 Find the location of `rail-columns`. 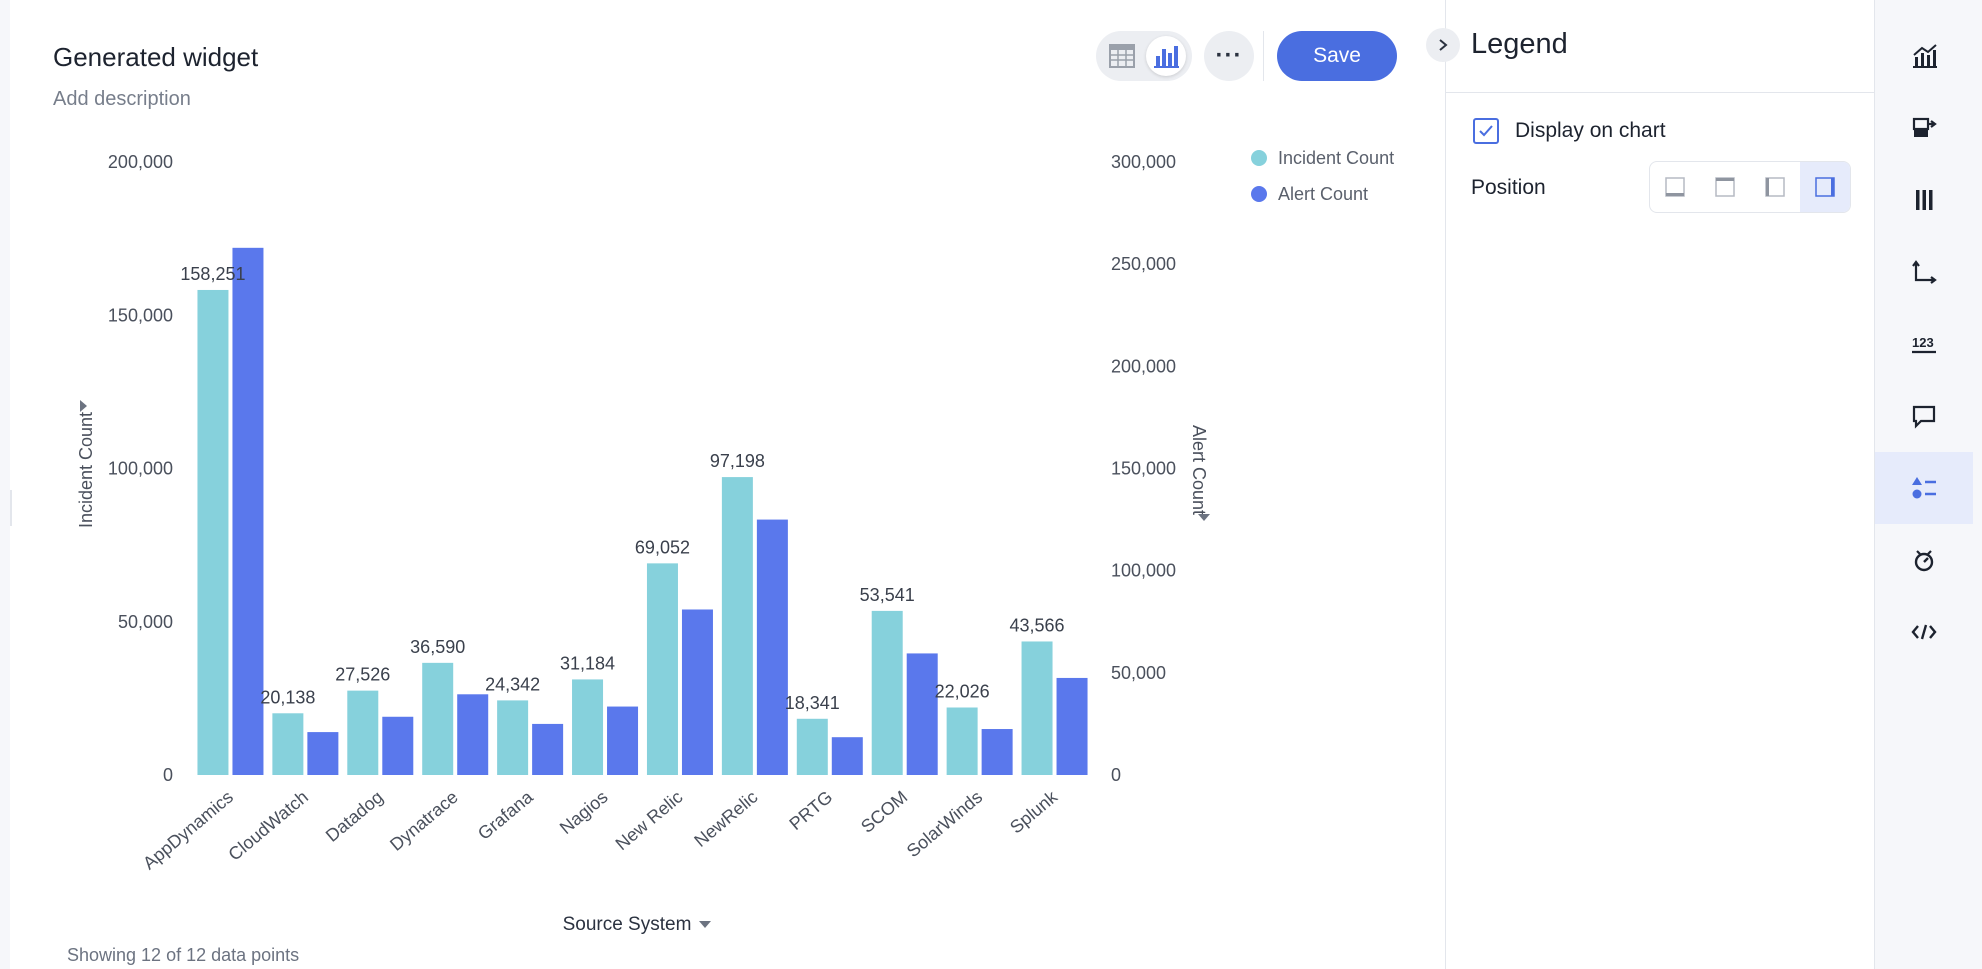

rail-columns is located at coordinates (1924, 200).